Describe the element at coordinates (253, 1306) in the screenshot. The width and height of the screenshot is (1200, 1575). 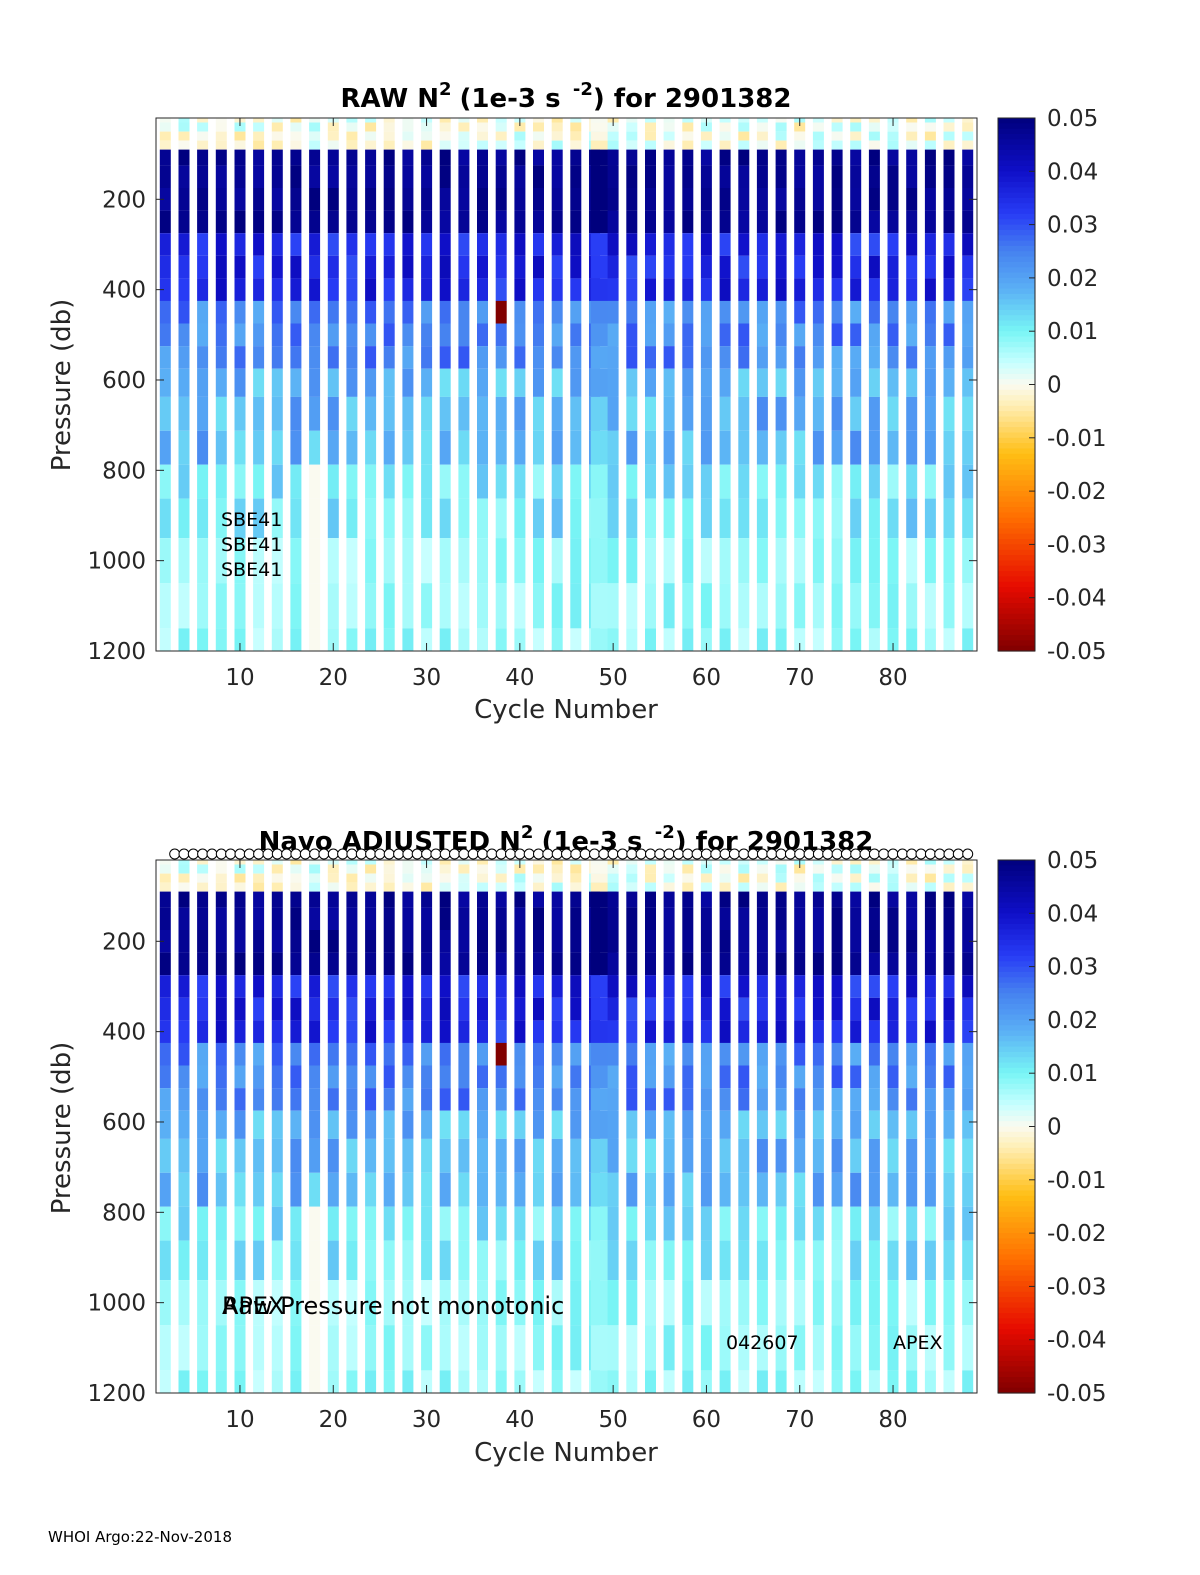
I see `annotation-apex-left: APEX` at that location.